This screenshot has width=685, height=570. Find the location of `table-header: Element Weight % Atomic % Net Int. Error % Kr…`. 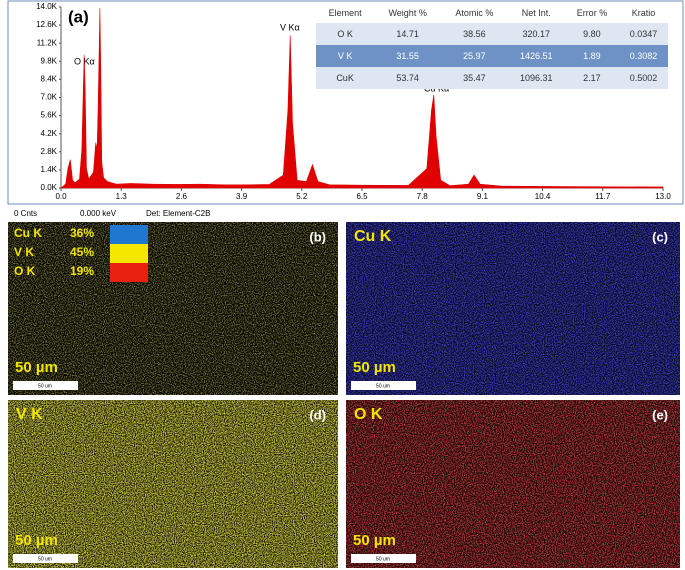

table-header: Element Weight % Atomic % Net Int. Error % Kr… is located at coordinates (492, 13).